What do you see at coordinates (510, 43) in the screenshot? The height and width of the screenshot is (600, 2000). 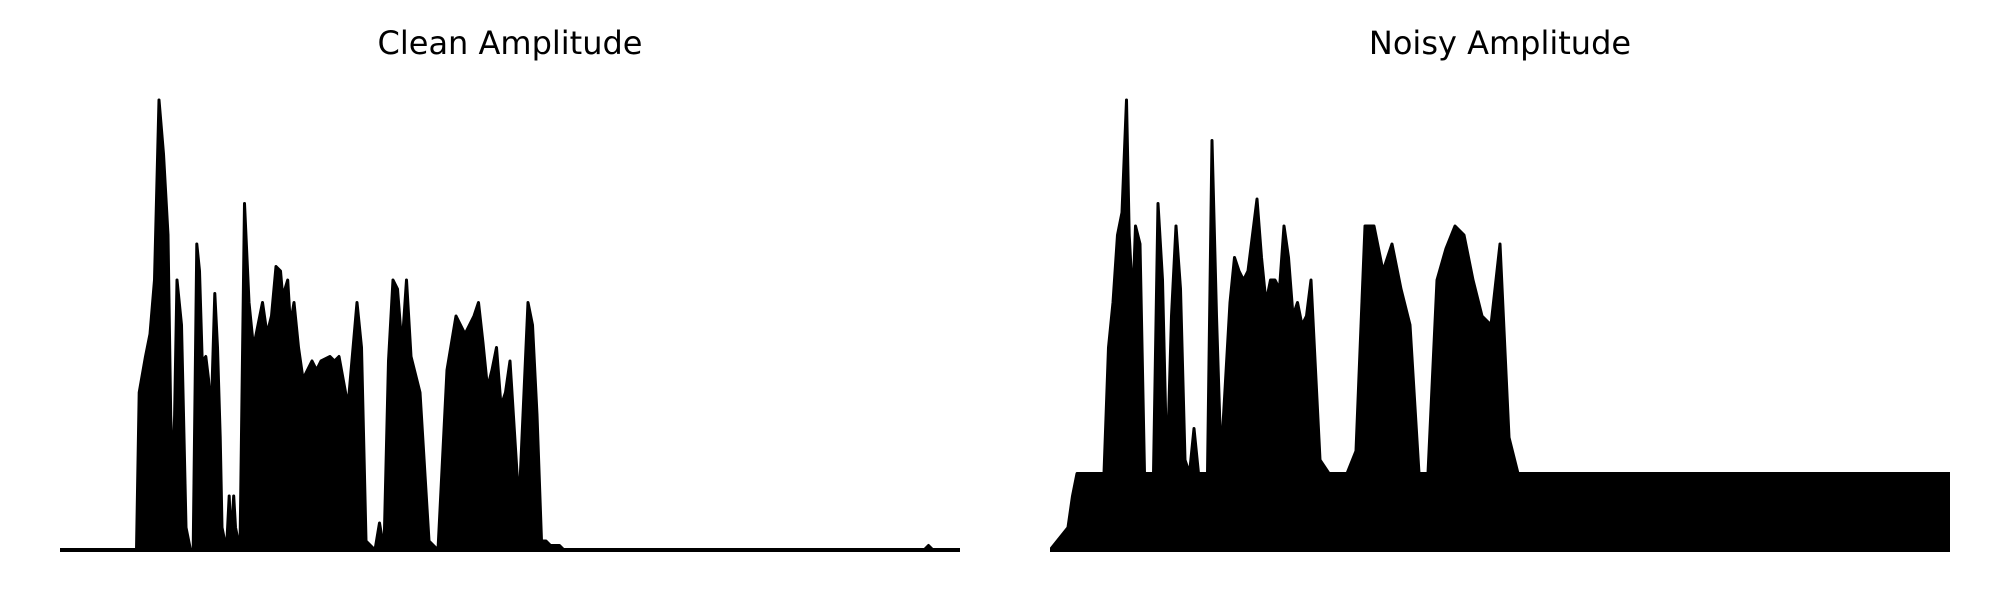 I see `chart-title: Clean Amplitude` at bounding box center [510, 43].